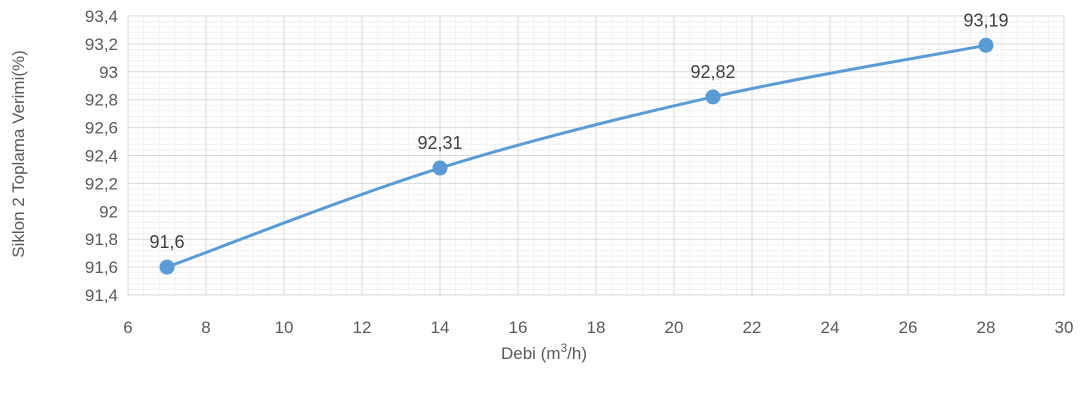  Describe the element at coordinates (101, 239) in the screenshot. I see `y-tick-label: 91,8` at that location.